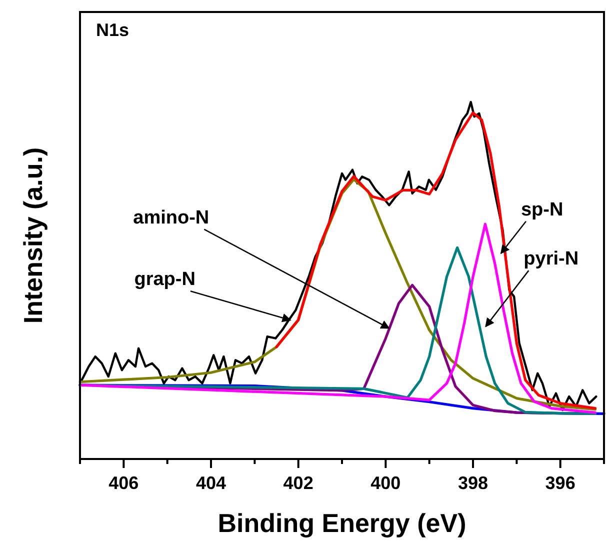 The height and width of the screenshot is (545, 606). I want to click on x-tick-label: 396, so click(560, 483).